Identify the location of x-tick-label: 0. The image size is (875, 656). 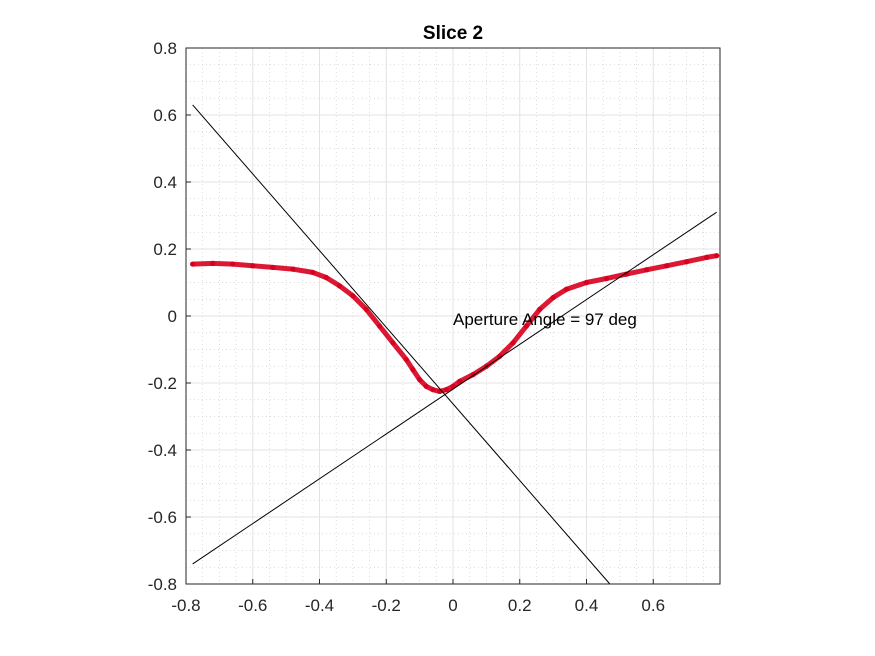
(452, 605).